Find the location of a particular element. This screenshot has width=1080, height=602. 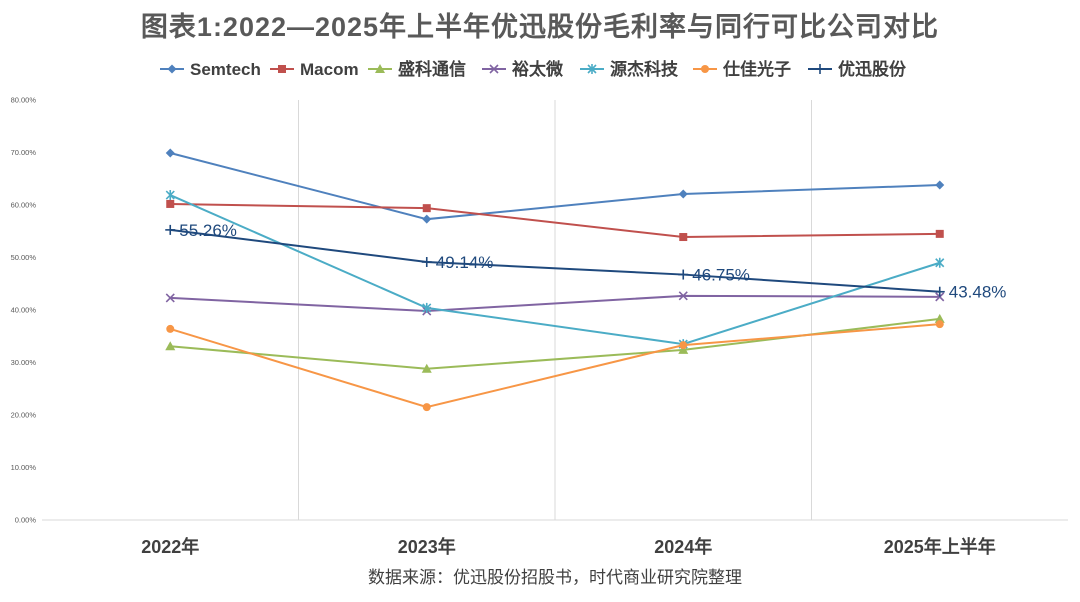

series-4-point-4-stroke is located at coordinates (940, 297).